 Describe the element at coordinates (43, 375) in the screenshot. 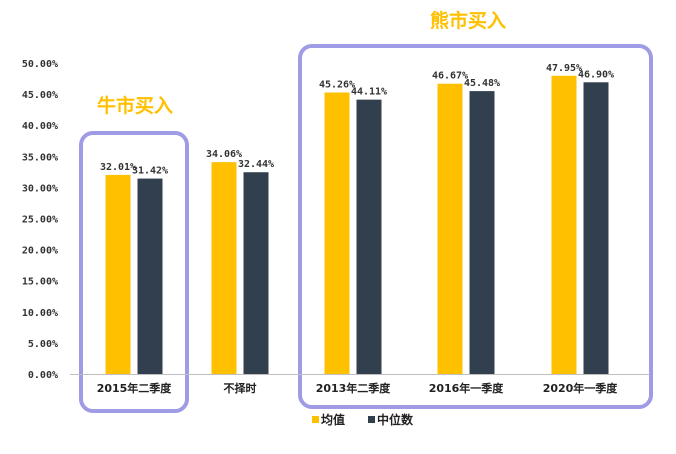

I see `y-tick-label: 0.00%` at that location.